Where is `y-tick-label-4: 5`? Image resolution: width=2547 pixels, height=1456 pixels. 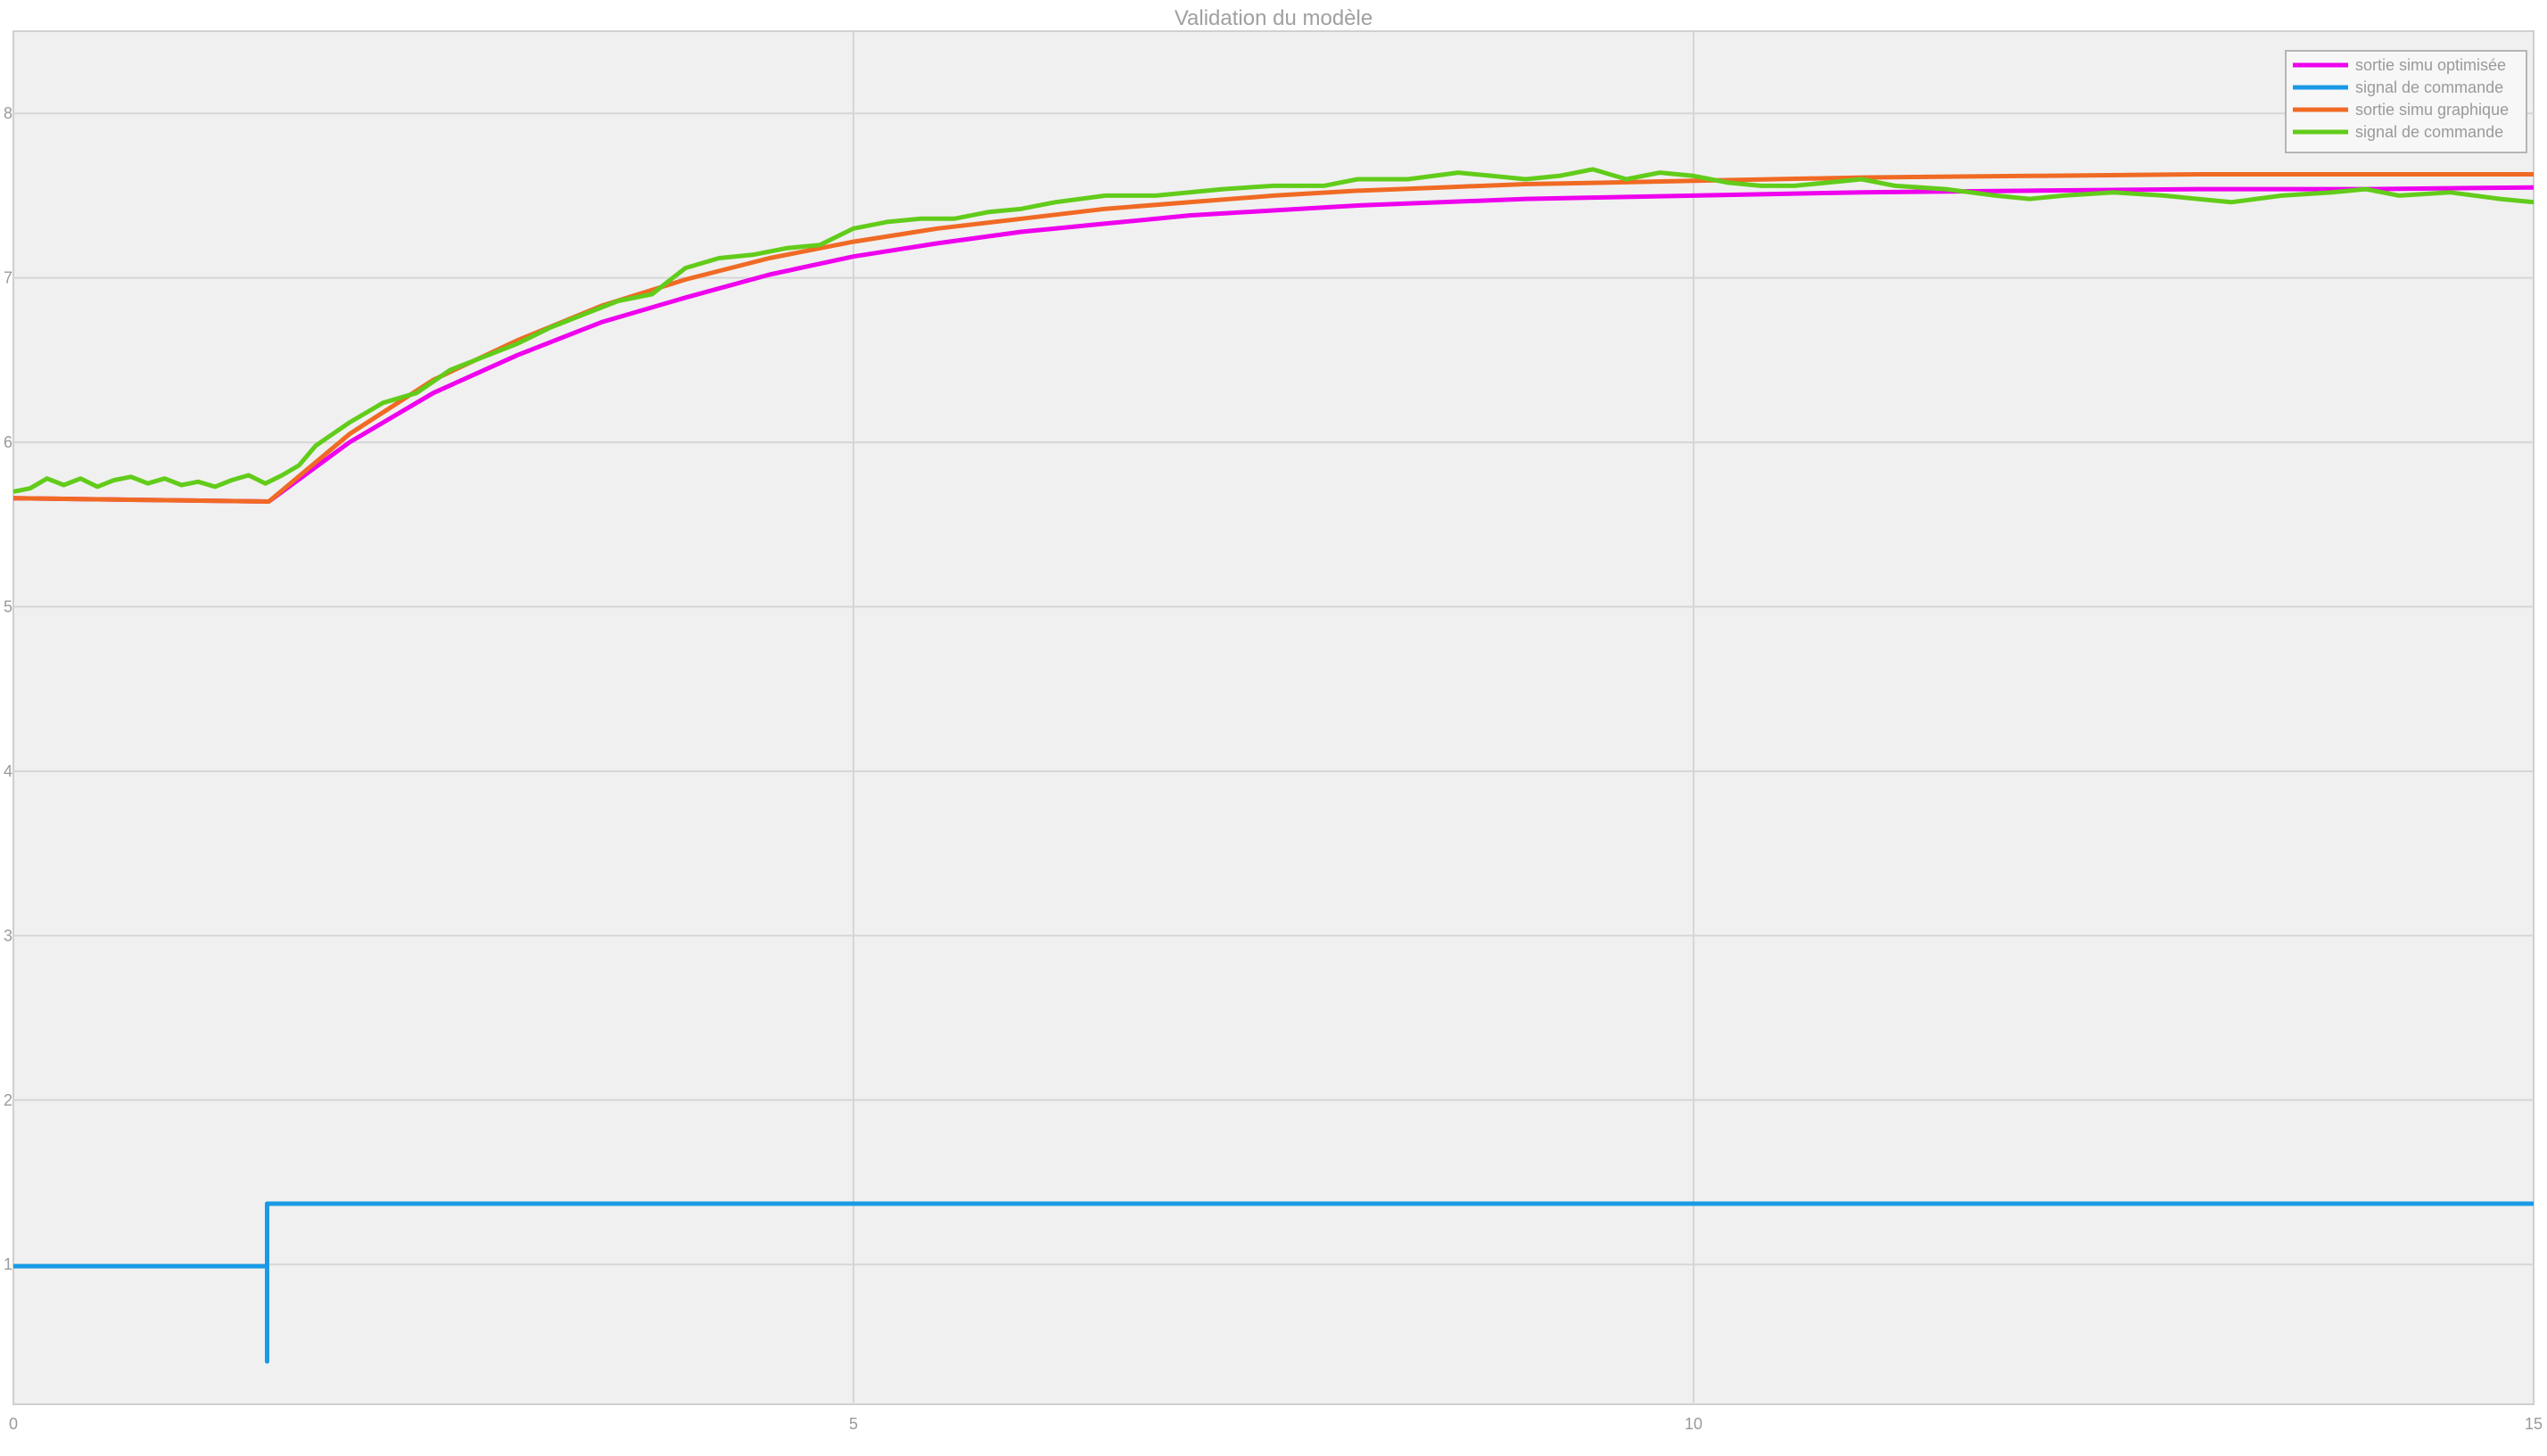 y-tick-label-4: 5 is located at coordinates (8, 607).